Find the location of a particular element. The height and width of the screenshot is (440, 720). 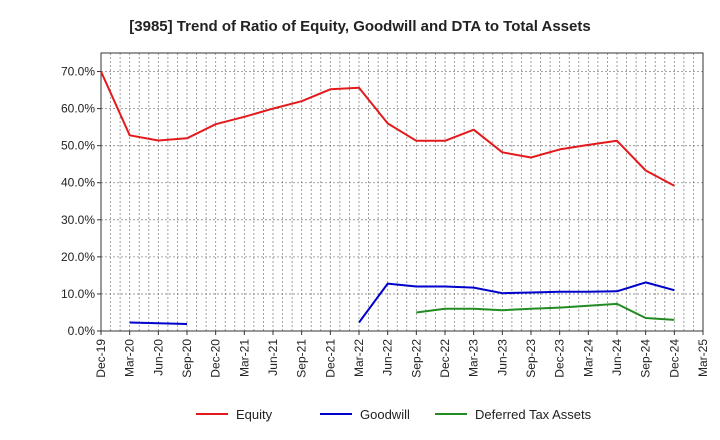

x-tick-label: Dec-20 is located at coordinates (216, 358).